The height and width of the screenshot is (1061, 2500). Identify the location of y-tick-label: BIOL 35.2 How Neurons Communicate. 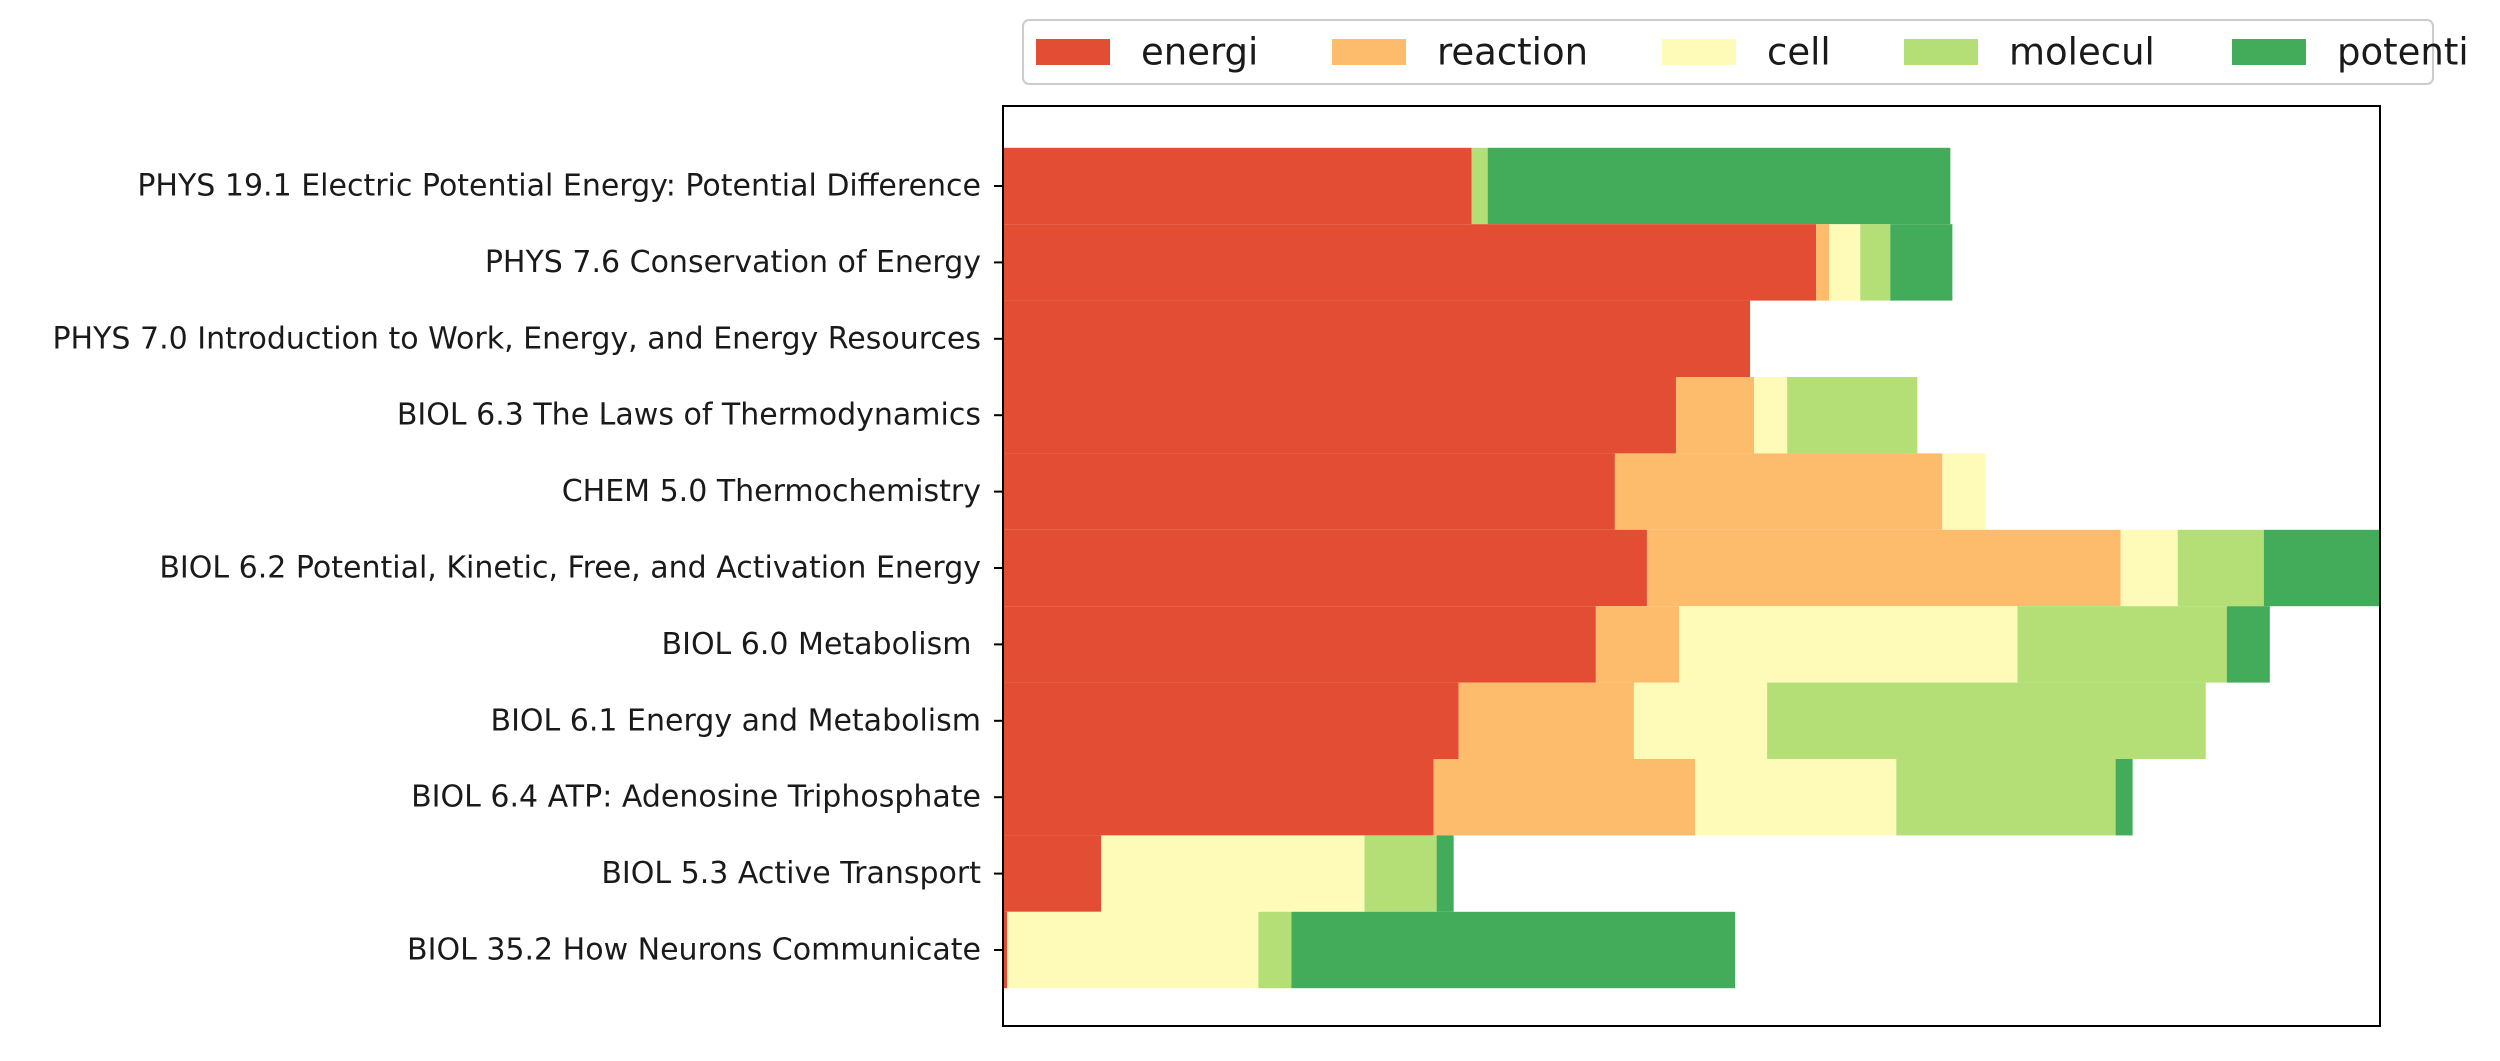
(694, 950).